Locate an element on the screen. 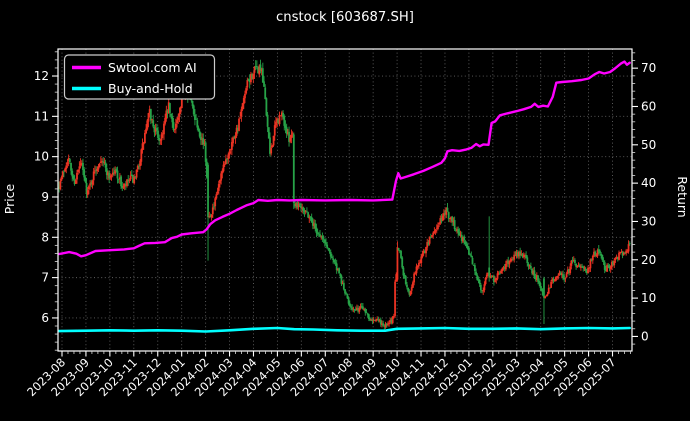 The height and width of the screenshot is (421, 690). legend-label-bh: Buy-and-Hold is located at coordinates (150, 88).